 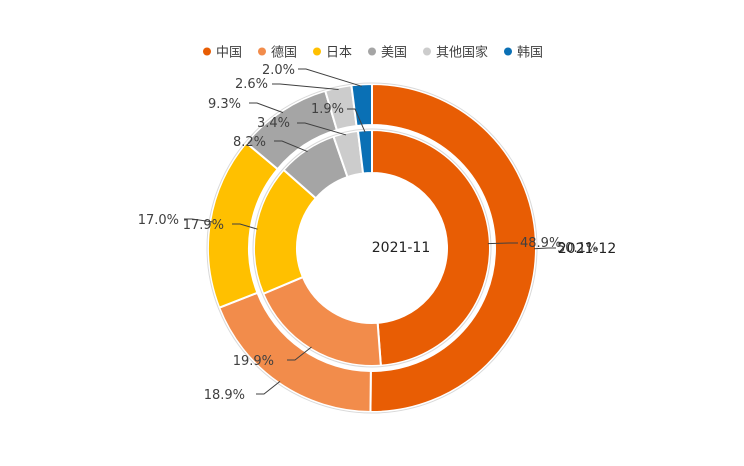 What do you see at coordinates (540, 243) in the screenshot?
I see `inner-data-label: 48.9%` at bounding box center [540, 243].